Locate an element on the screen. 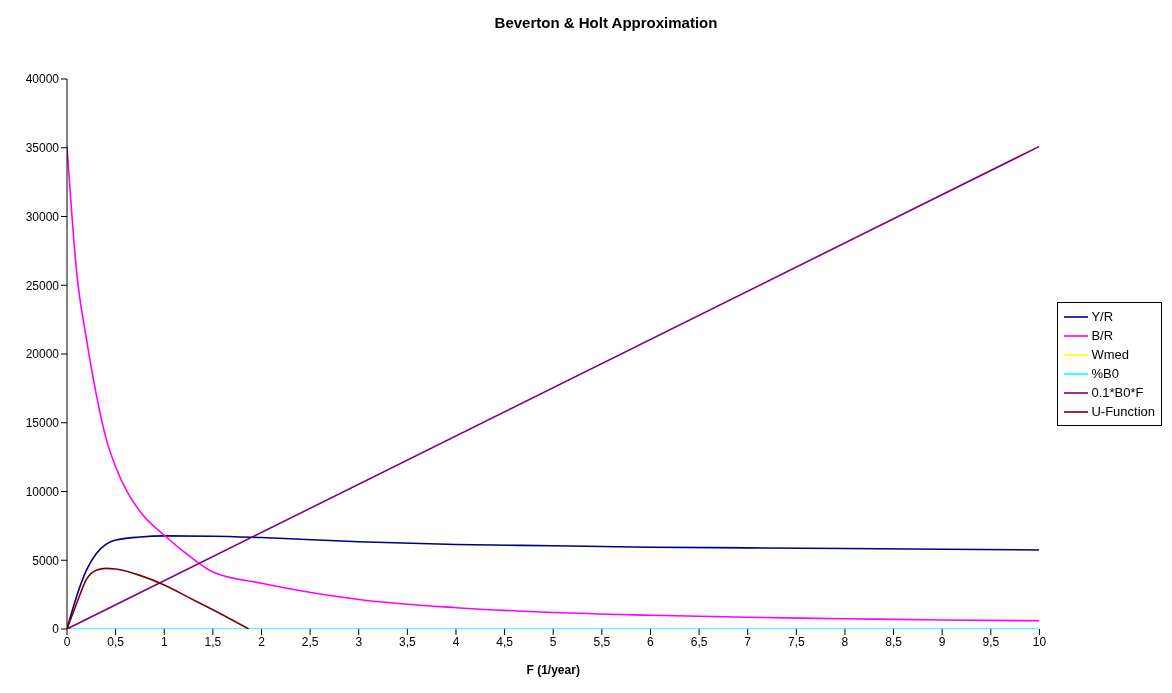  legend-label: %B0 is located at coordinates (1105, 373).